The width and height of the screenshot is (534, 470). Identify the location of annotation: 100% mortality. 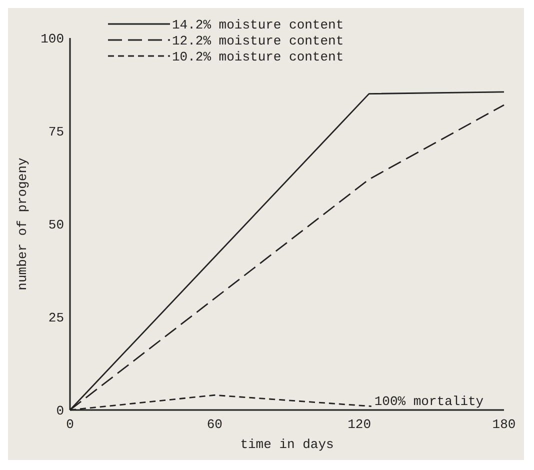
(429, 401).